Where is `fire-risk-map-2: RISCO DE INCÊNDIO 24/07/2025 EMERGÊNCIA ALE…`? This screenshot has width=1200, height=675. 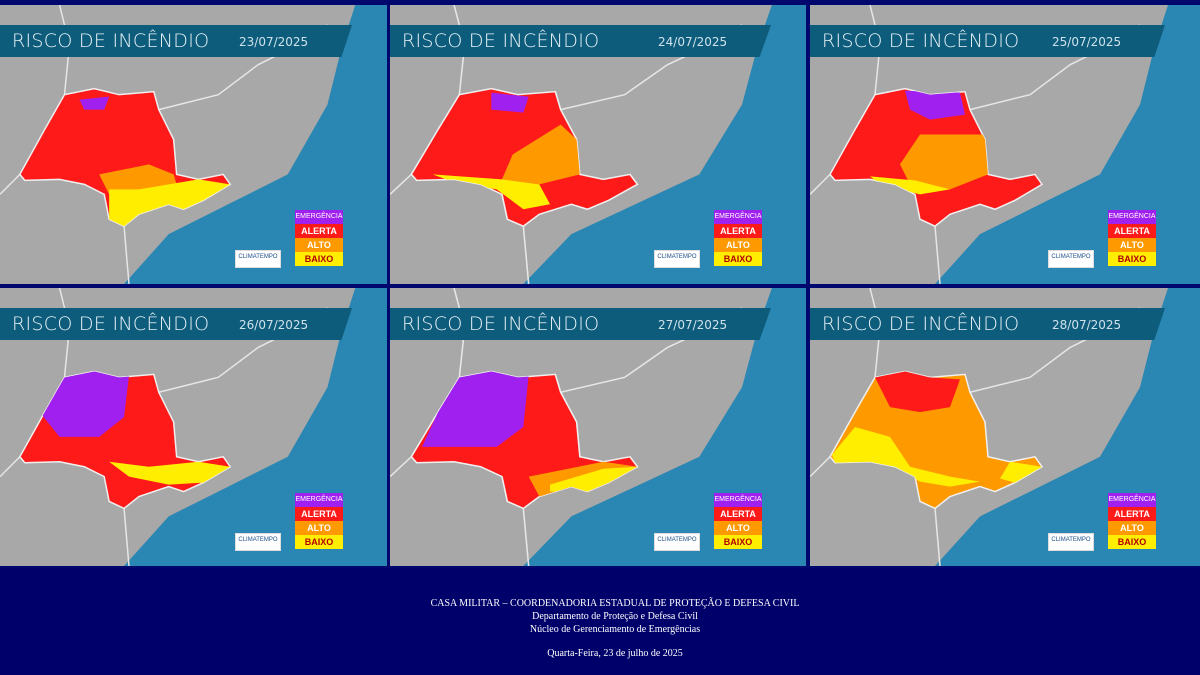 fire-risk-map-2: RISCO DE INCÊNDIO 24/07/2025 EMERGÊNCIA ALE… is located at coordinates (598, 144).